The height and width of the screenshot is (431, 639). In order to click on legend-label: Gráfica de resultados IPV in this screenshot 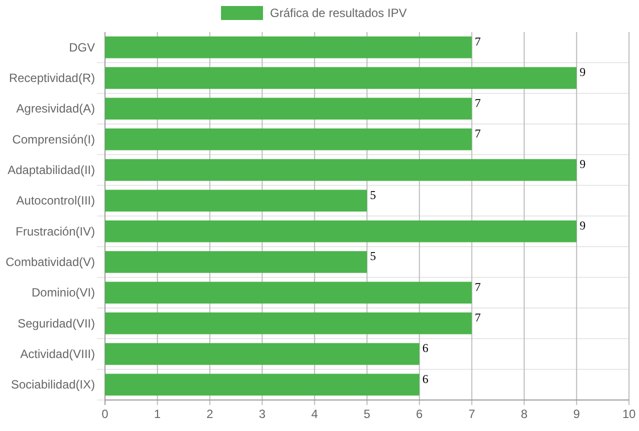, I will do `click(338, 13)`.